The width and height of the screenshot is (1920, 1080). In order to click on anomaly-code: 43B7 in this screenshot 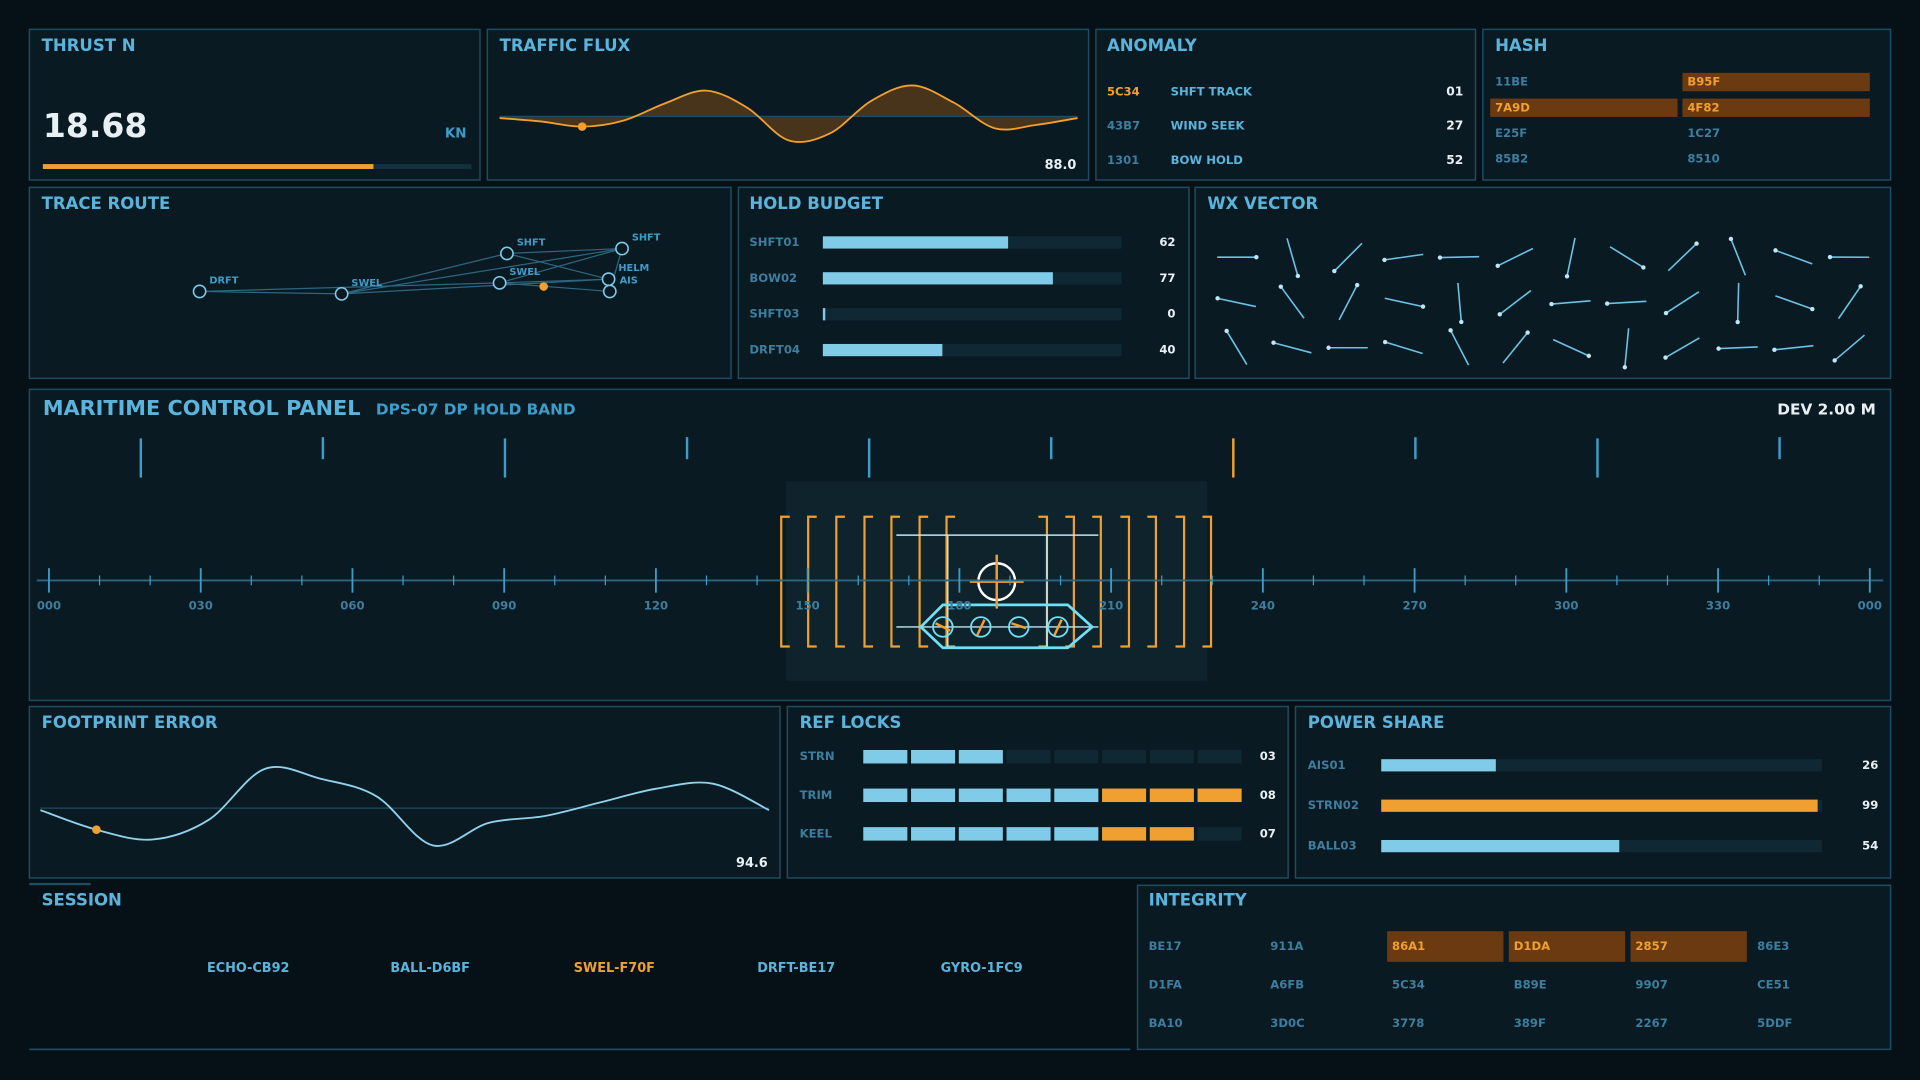, I will do `click(1123, 126)`.